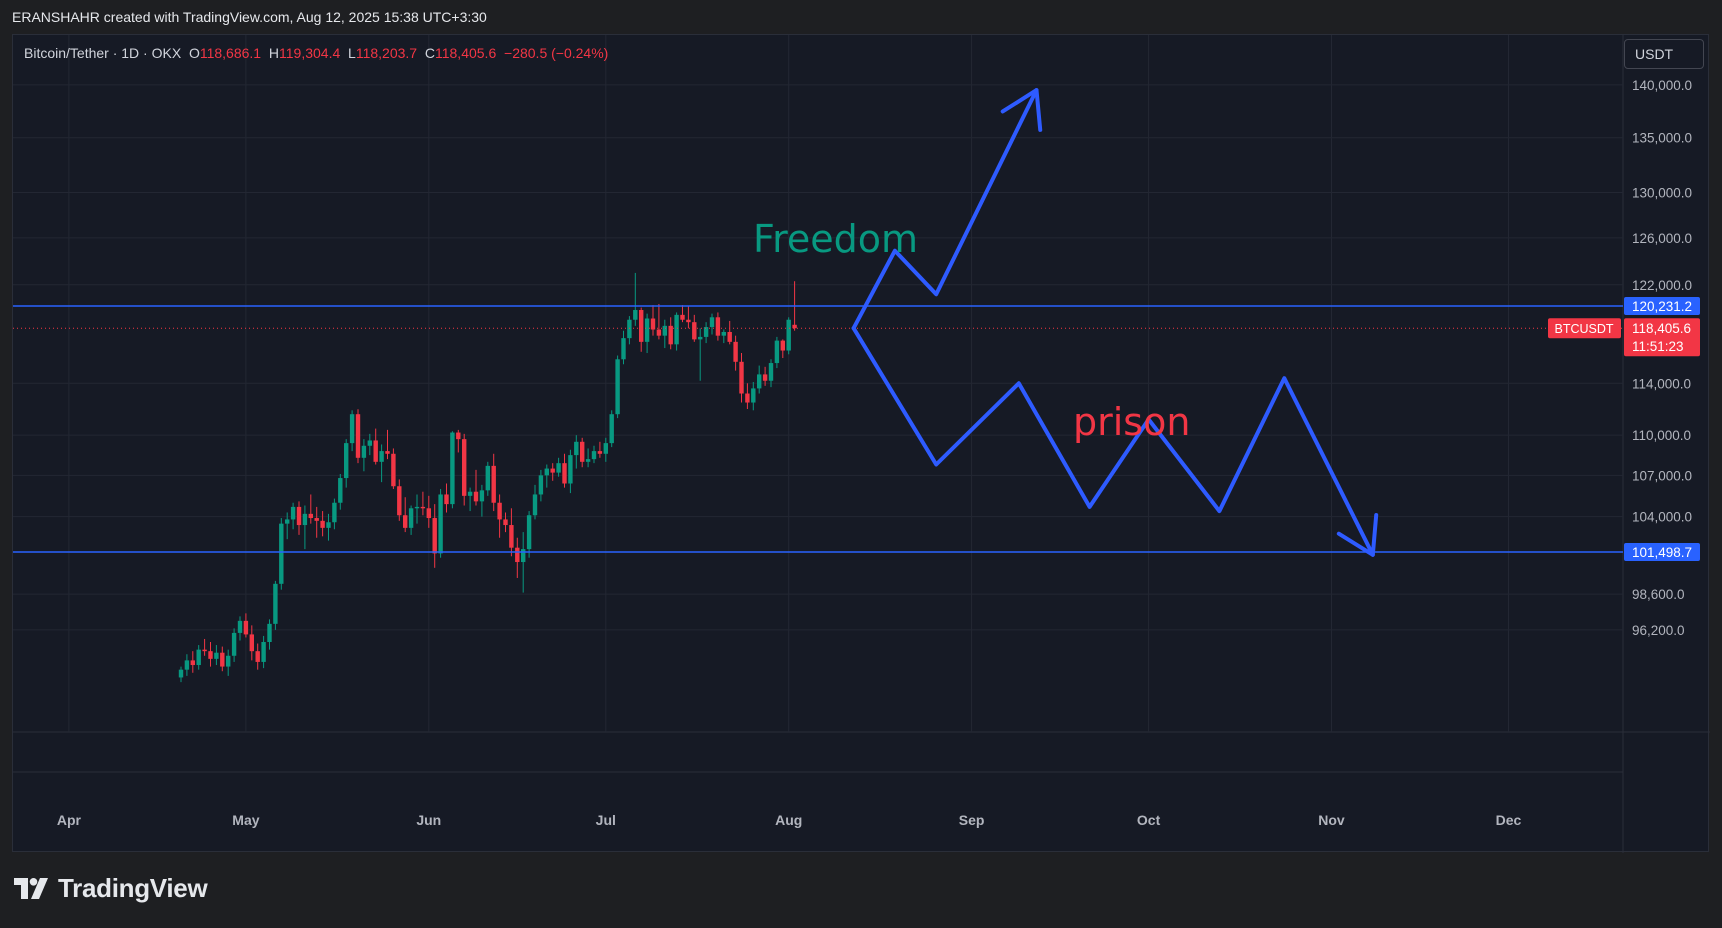  Describe the element at coordinates (1583, 329) in the screenshot. I see `symbol-tag: BTCUSDT` at that location.